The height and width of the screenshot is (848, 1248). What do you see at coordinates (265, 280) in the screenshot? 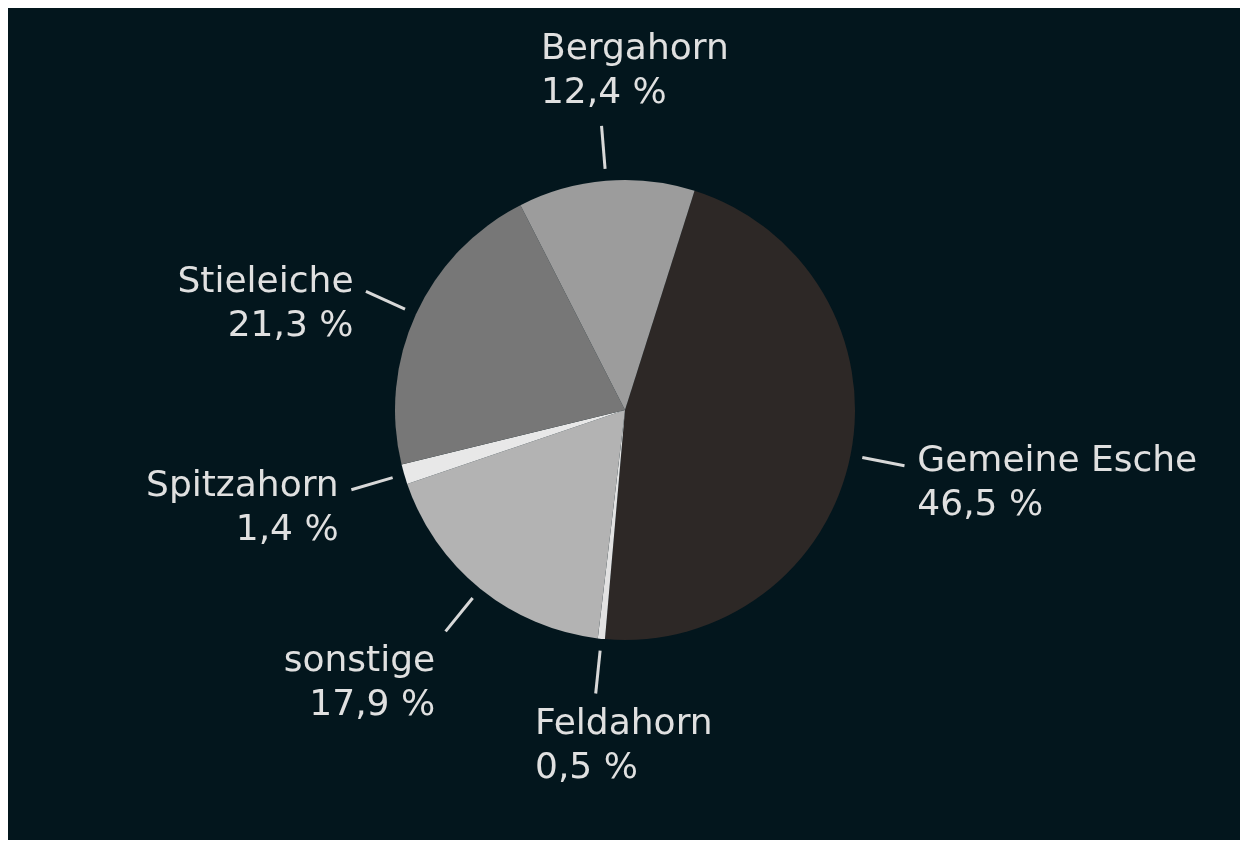
I see `slice-label: Stieleiche` at bounding box center [265, 280].